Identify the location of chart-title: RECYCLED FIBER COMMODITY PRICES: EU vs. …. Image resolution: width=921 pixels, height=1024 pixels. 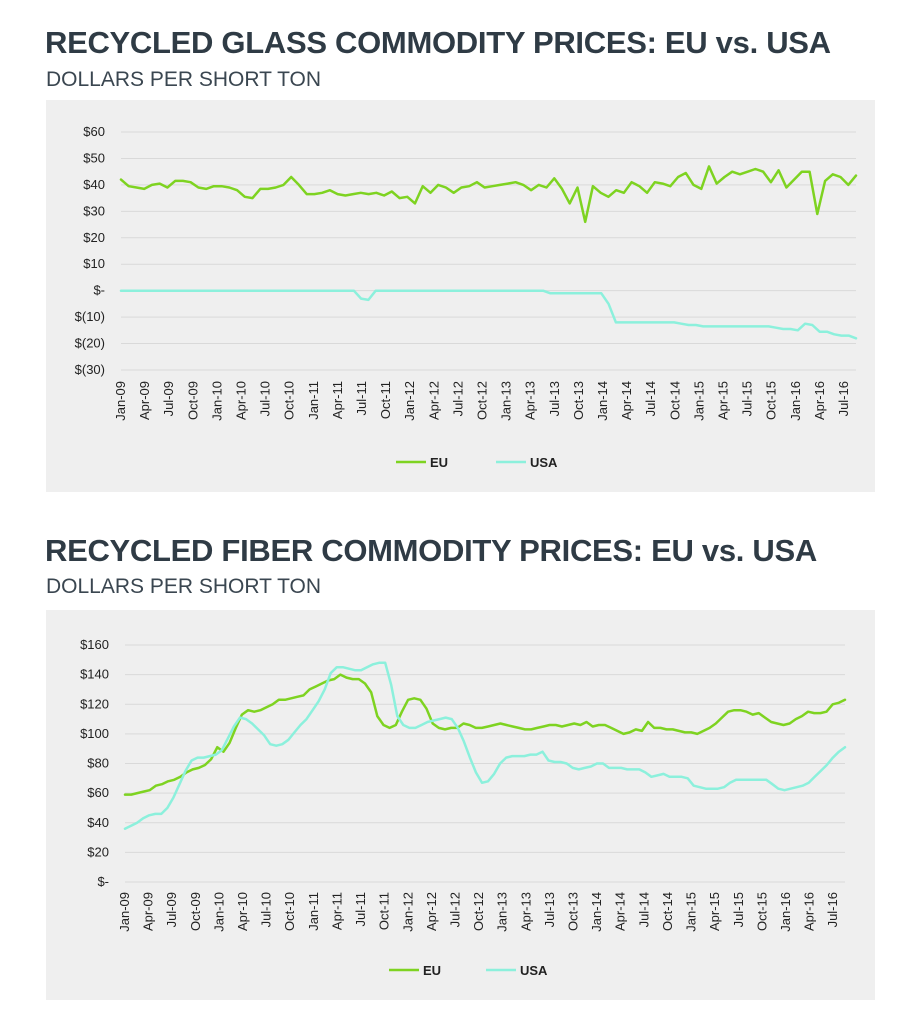
(431, 550).